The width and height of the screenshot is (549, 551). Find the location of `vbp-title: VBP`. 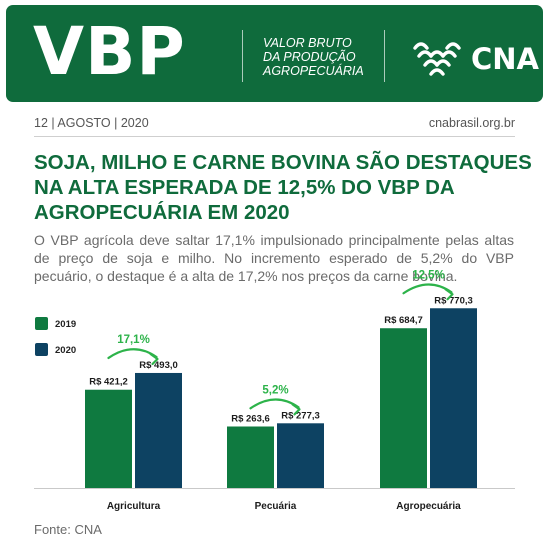

vbp-title: VBP is located at coordinates (109, 51).